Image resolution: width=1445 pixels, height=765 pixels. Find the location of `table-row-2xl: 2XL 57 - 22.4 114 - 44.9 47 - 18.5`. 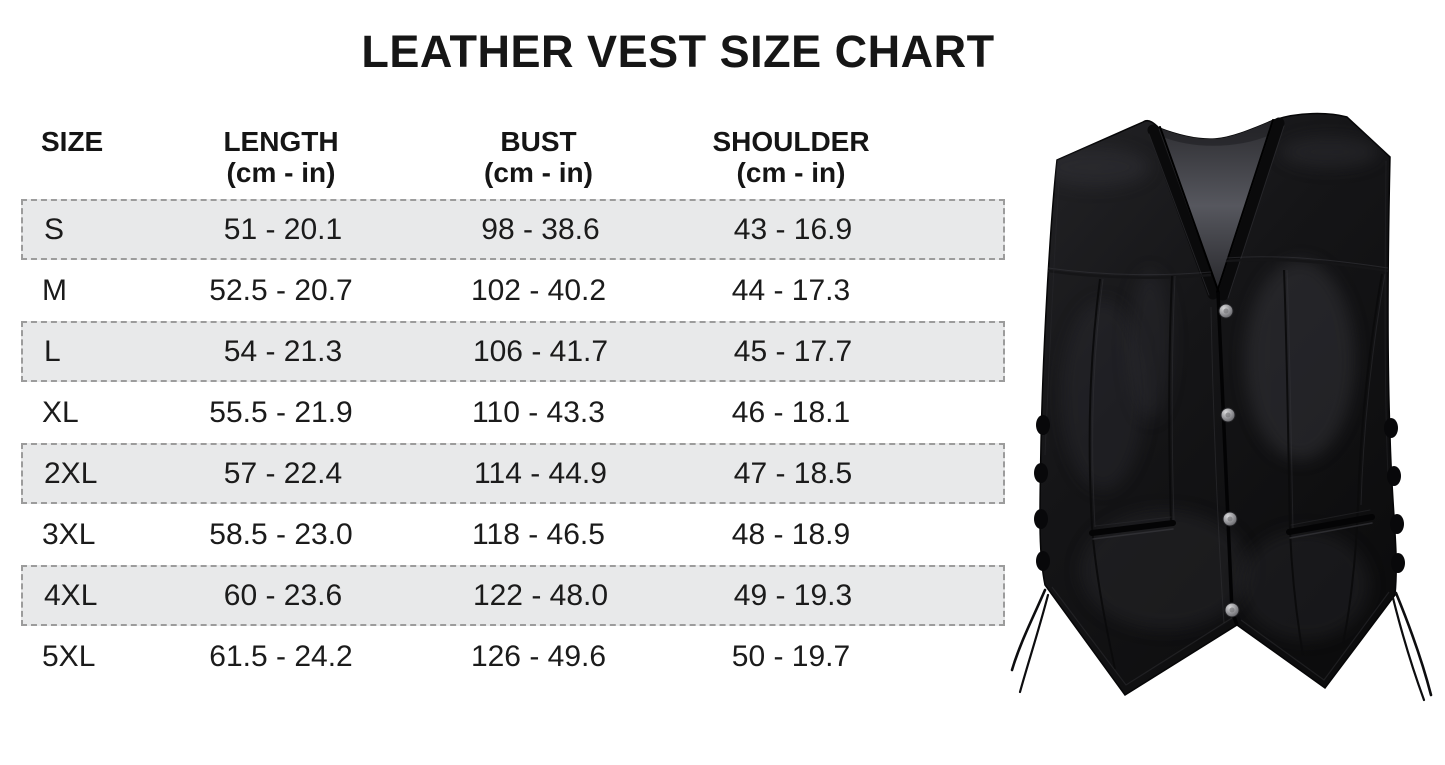

table-row-2xl: 2XL 57 - 22.4 114 - 44.9 47 - 18.5 is located at coordinates (513, 473).